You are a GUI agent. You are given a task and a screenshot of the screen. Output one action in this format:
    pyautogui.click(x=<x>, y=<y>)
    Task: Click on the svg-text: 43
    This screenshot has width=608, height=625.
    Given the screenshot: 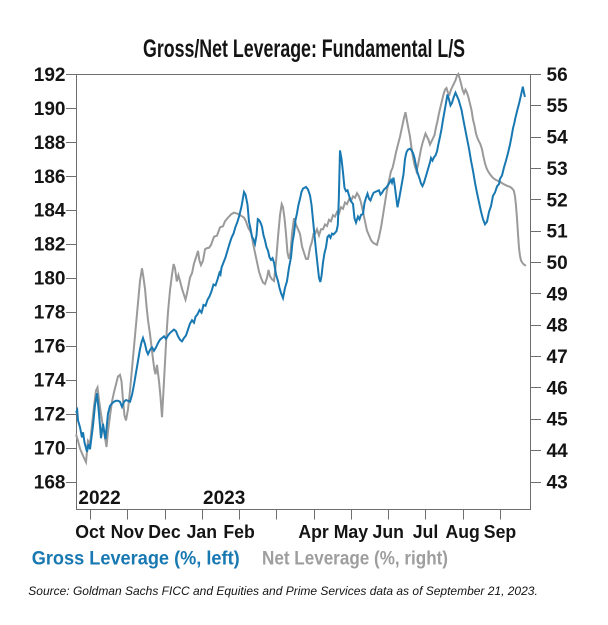 What is the action you would take?
    pyautogui.click(x=557, y=482)
    